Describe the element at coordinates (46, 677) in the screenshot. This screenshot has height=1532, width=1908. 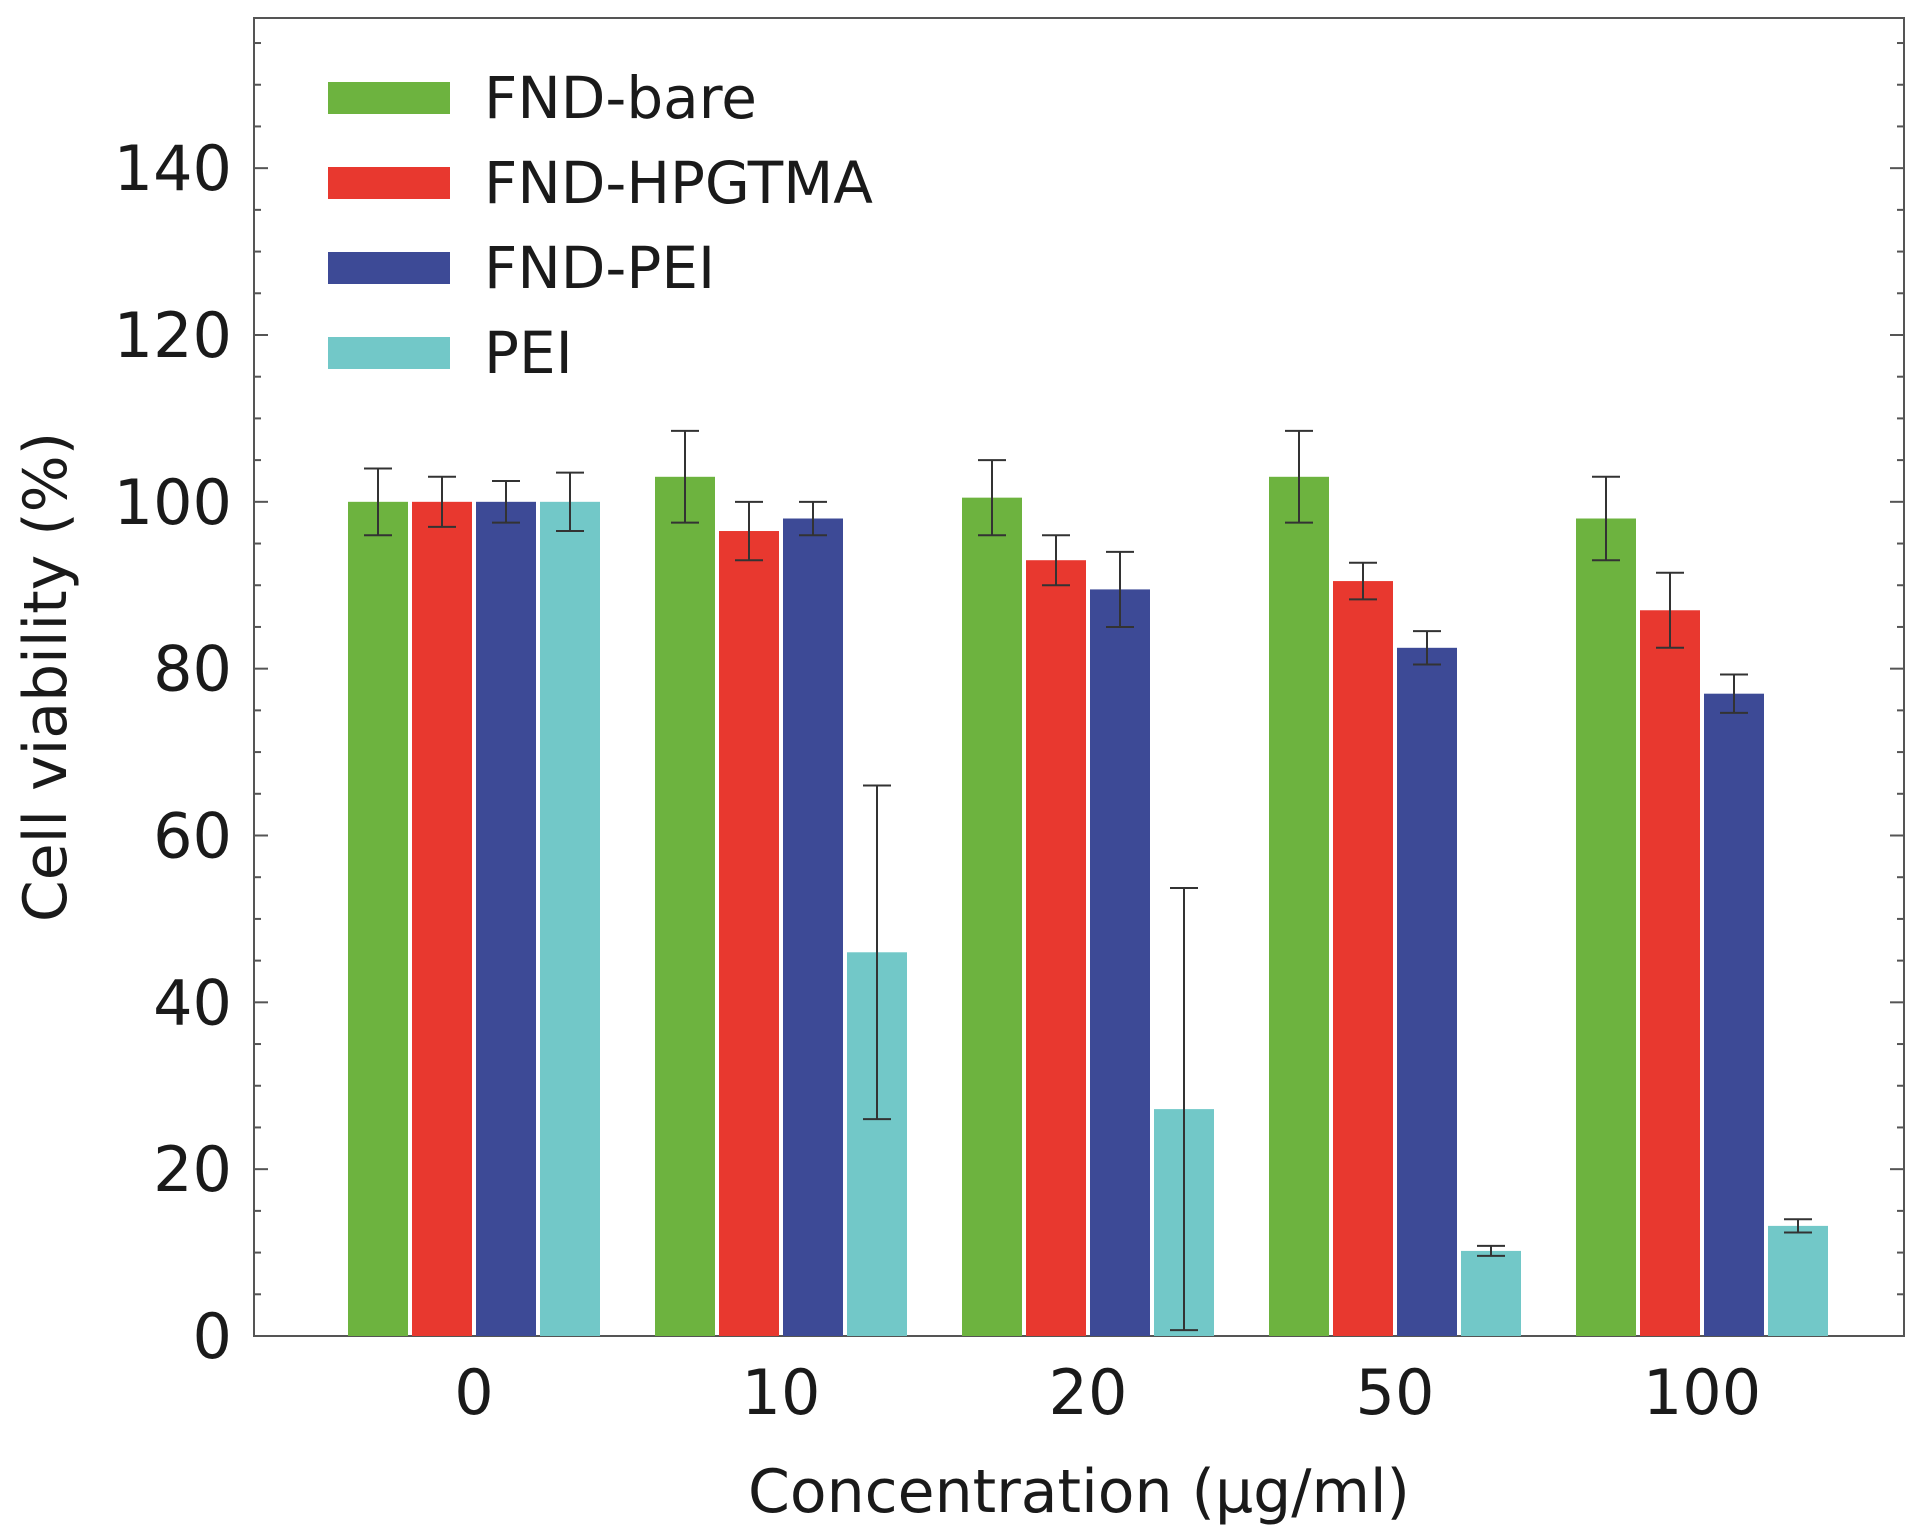
I see `y-axis-title: Cell viability (%)` at that location.